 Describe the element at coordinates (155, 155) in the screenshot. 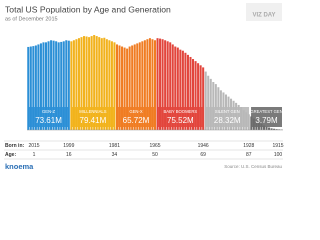

I see `age-value: 50` at that location.